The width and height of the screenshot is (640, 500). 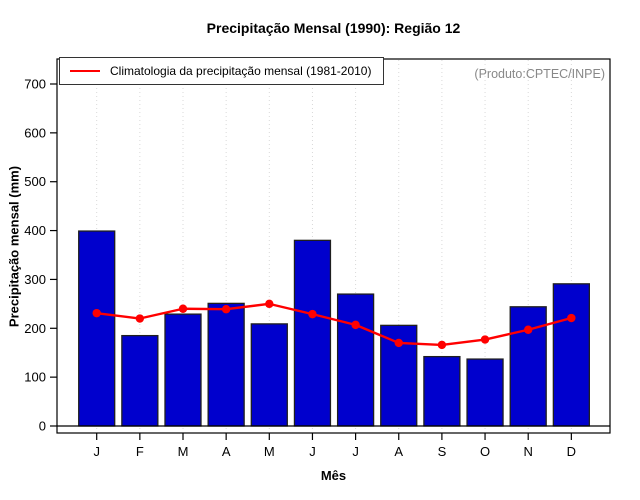 I want to click on y-tick-label: 200, so click(x=35, y=328).